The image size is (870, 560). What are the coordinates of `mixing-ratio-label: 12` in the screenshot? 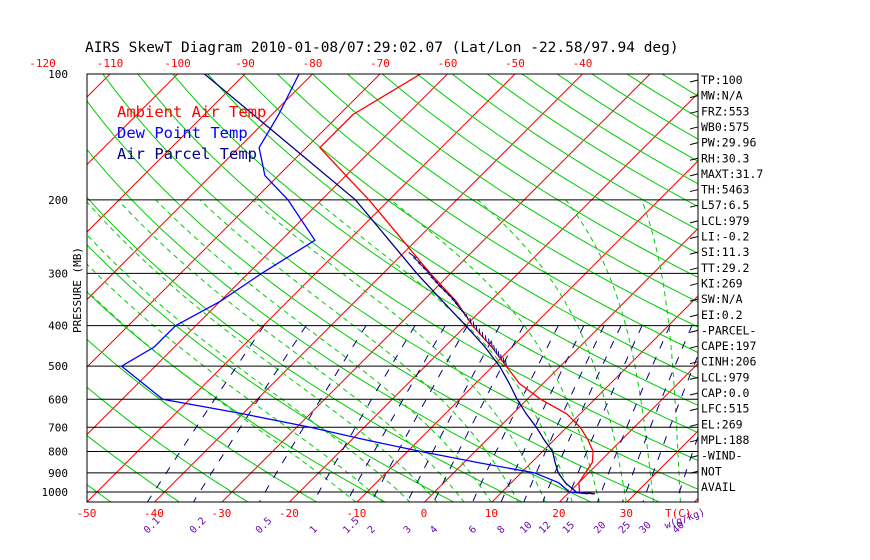 It's located at (545, 528).